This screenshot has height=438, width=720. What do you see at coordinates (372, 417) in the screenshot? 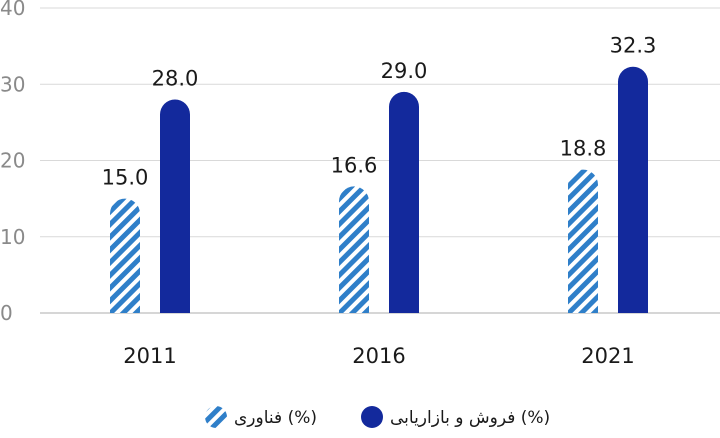
I see `legend-swatch-sales-marketing` at bounding box center [372, 417].